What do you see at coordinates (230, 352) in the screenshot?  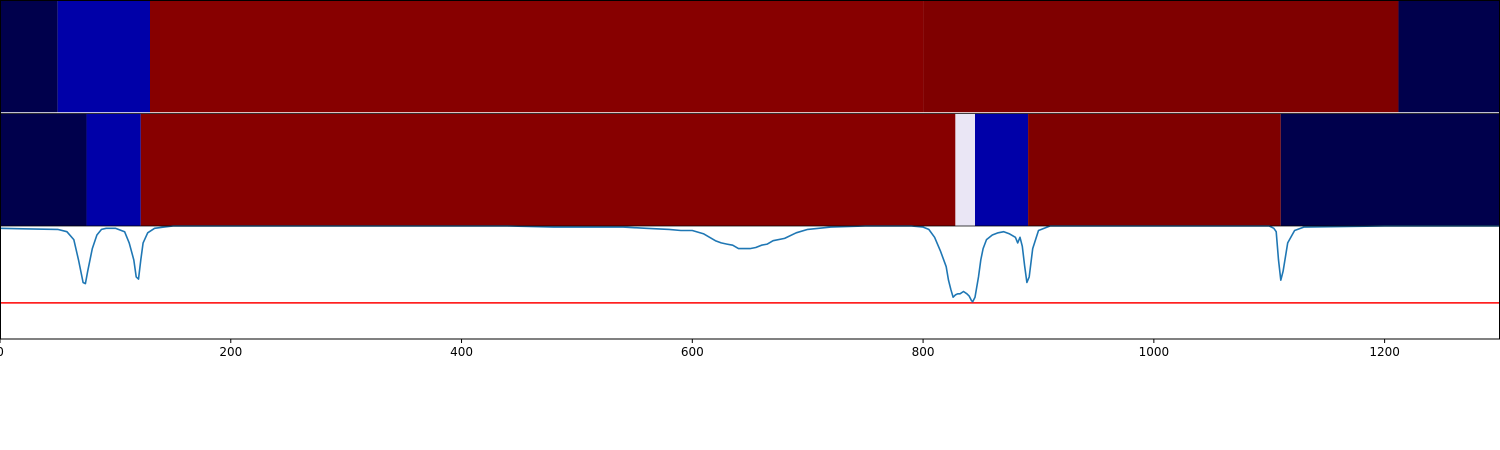 I see `x-tick-label-200: 200` at bounding box center [230, 352].